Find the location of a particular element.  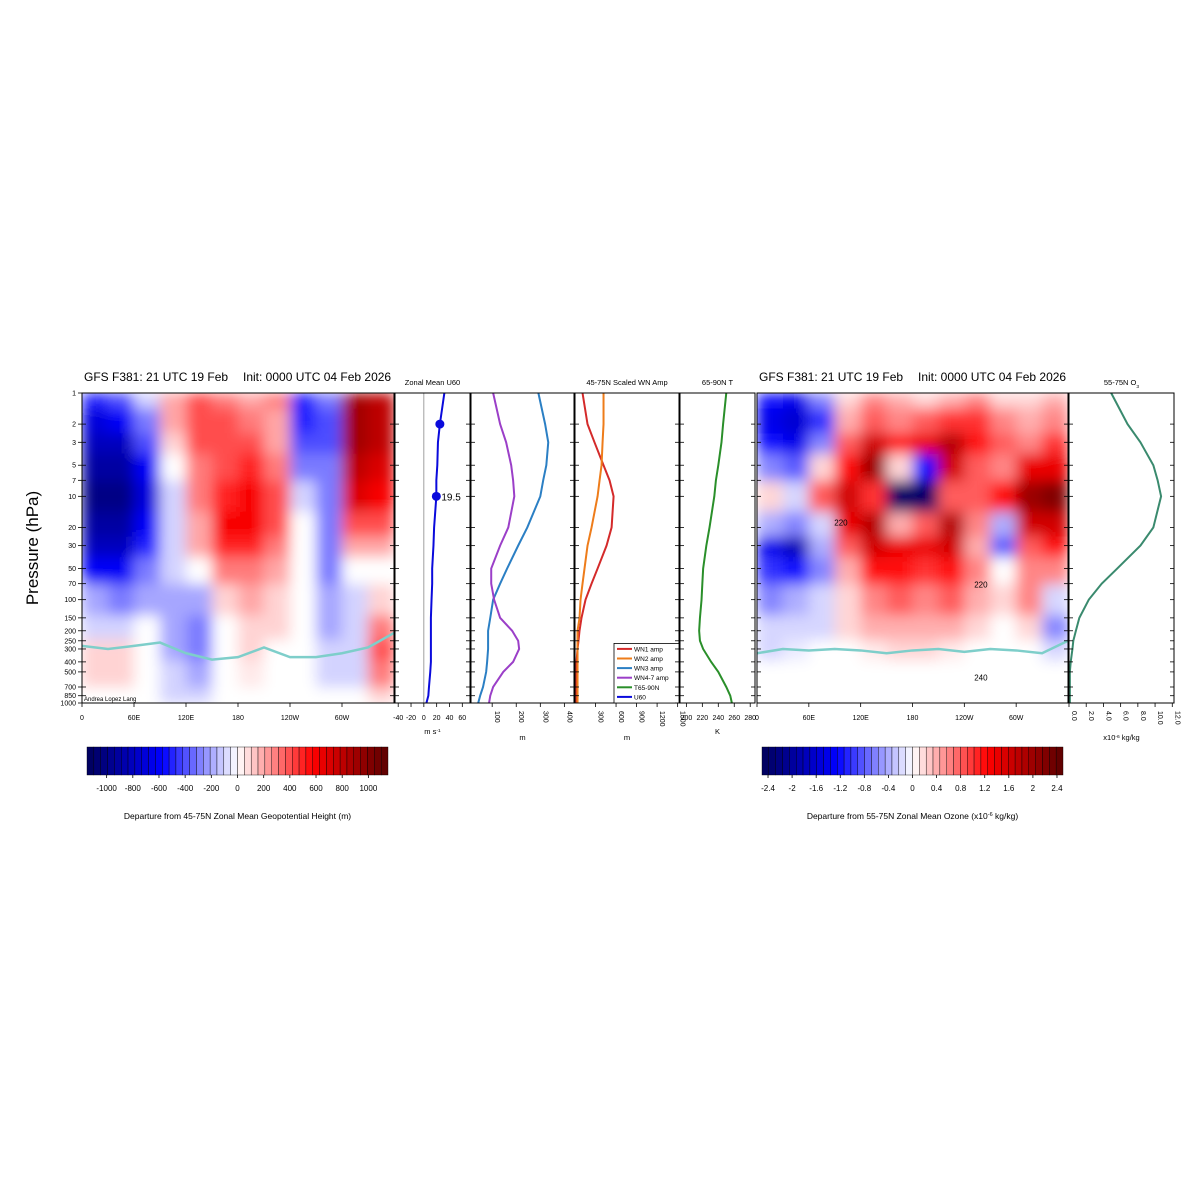

legend-box is located at coordinates (646, 673).